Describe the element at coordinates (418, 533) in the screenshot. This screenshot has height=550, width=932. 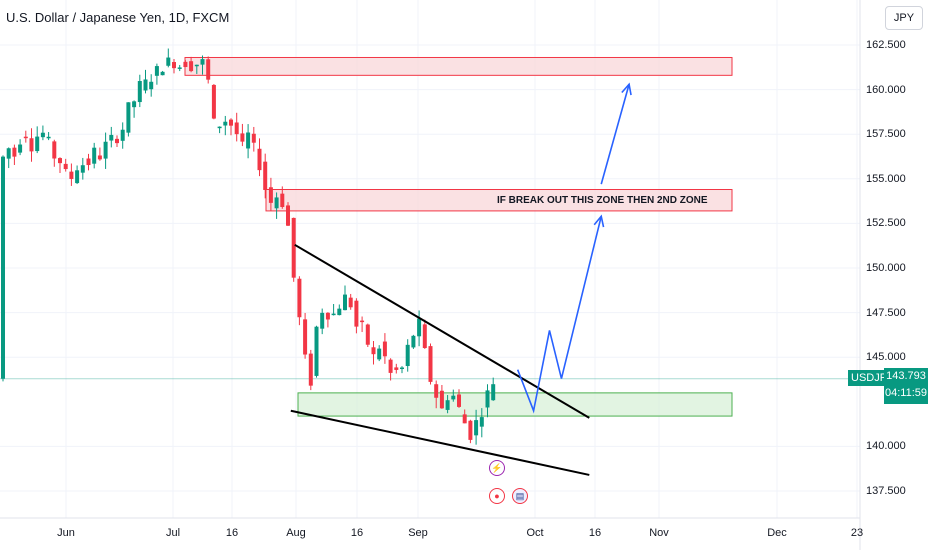
I see `x-tick-label: Sep` at that location.